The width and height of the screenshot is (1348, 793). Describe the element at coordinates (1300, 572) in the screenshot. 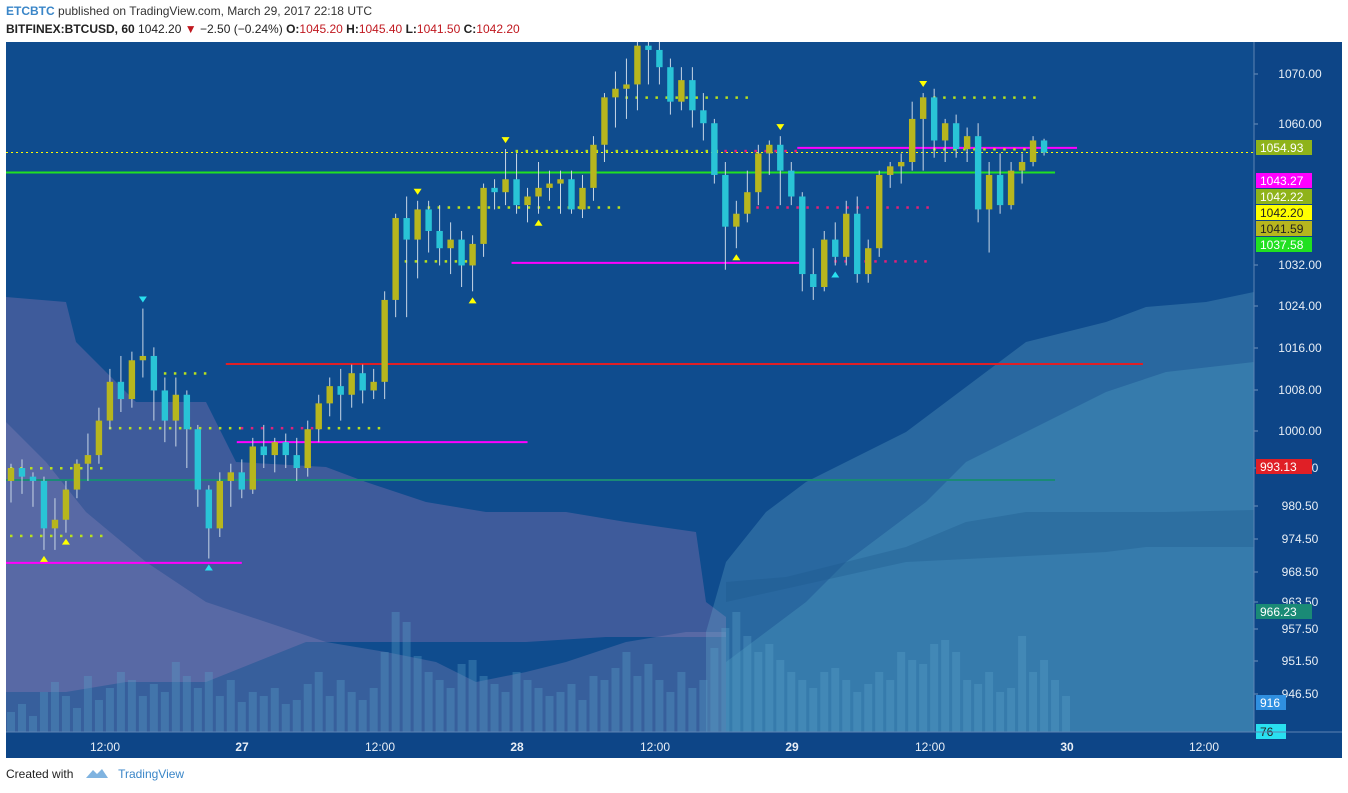

I see `y-tick-label: 968.50` at that location.